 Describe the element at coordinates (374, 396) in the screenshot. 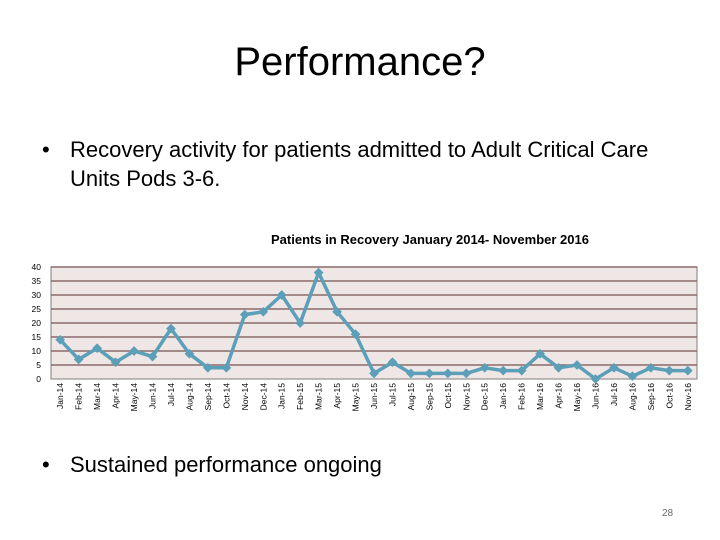

I see `x-tick-label: Jun-15` at that location.